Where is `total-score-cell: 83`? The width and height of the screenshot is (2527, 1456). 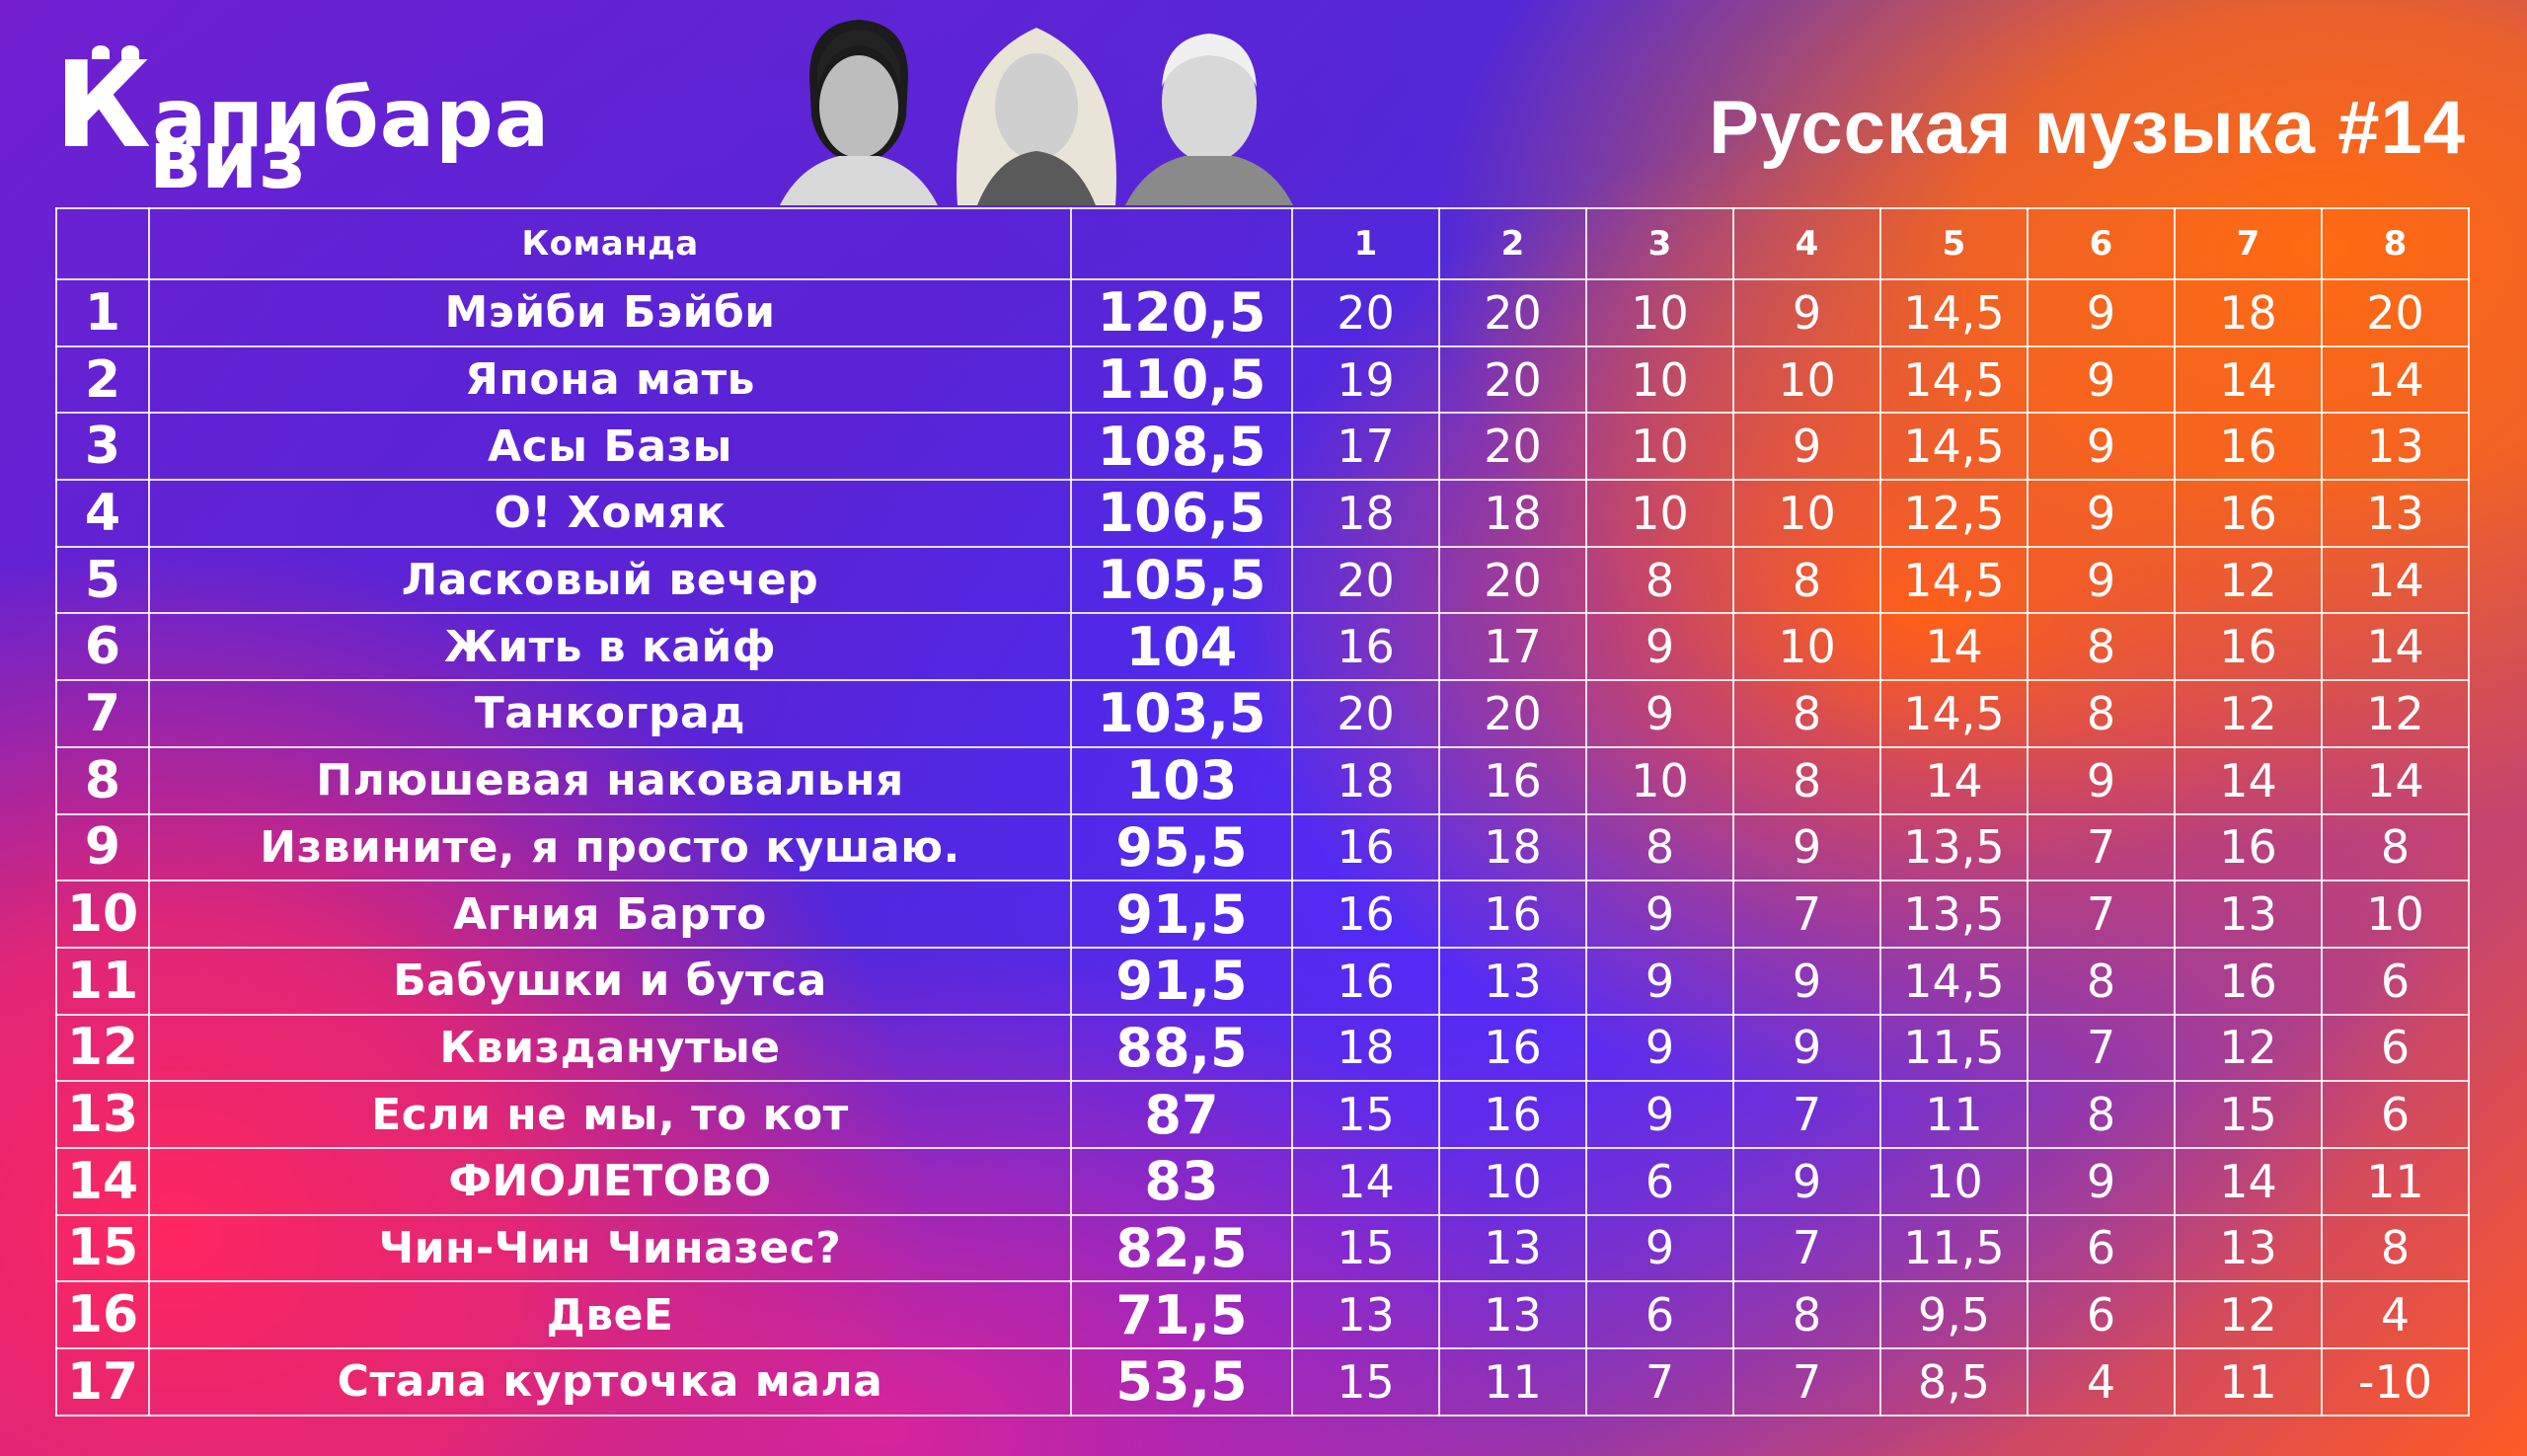
total-score-cell: 83 is located at coordinates (1181, 1181).